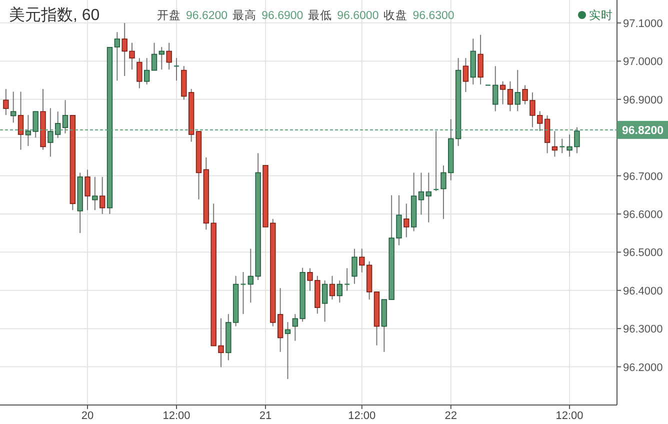 The height and width of the screenshot is (424, 668). What do you see at coordinates (643, 24) in the screenshot?
I see `y-tick-label: 97.1000` at bounding box center [643, 24].